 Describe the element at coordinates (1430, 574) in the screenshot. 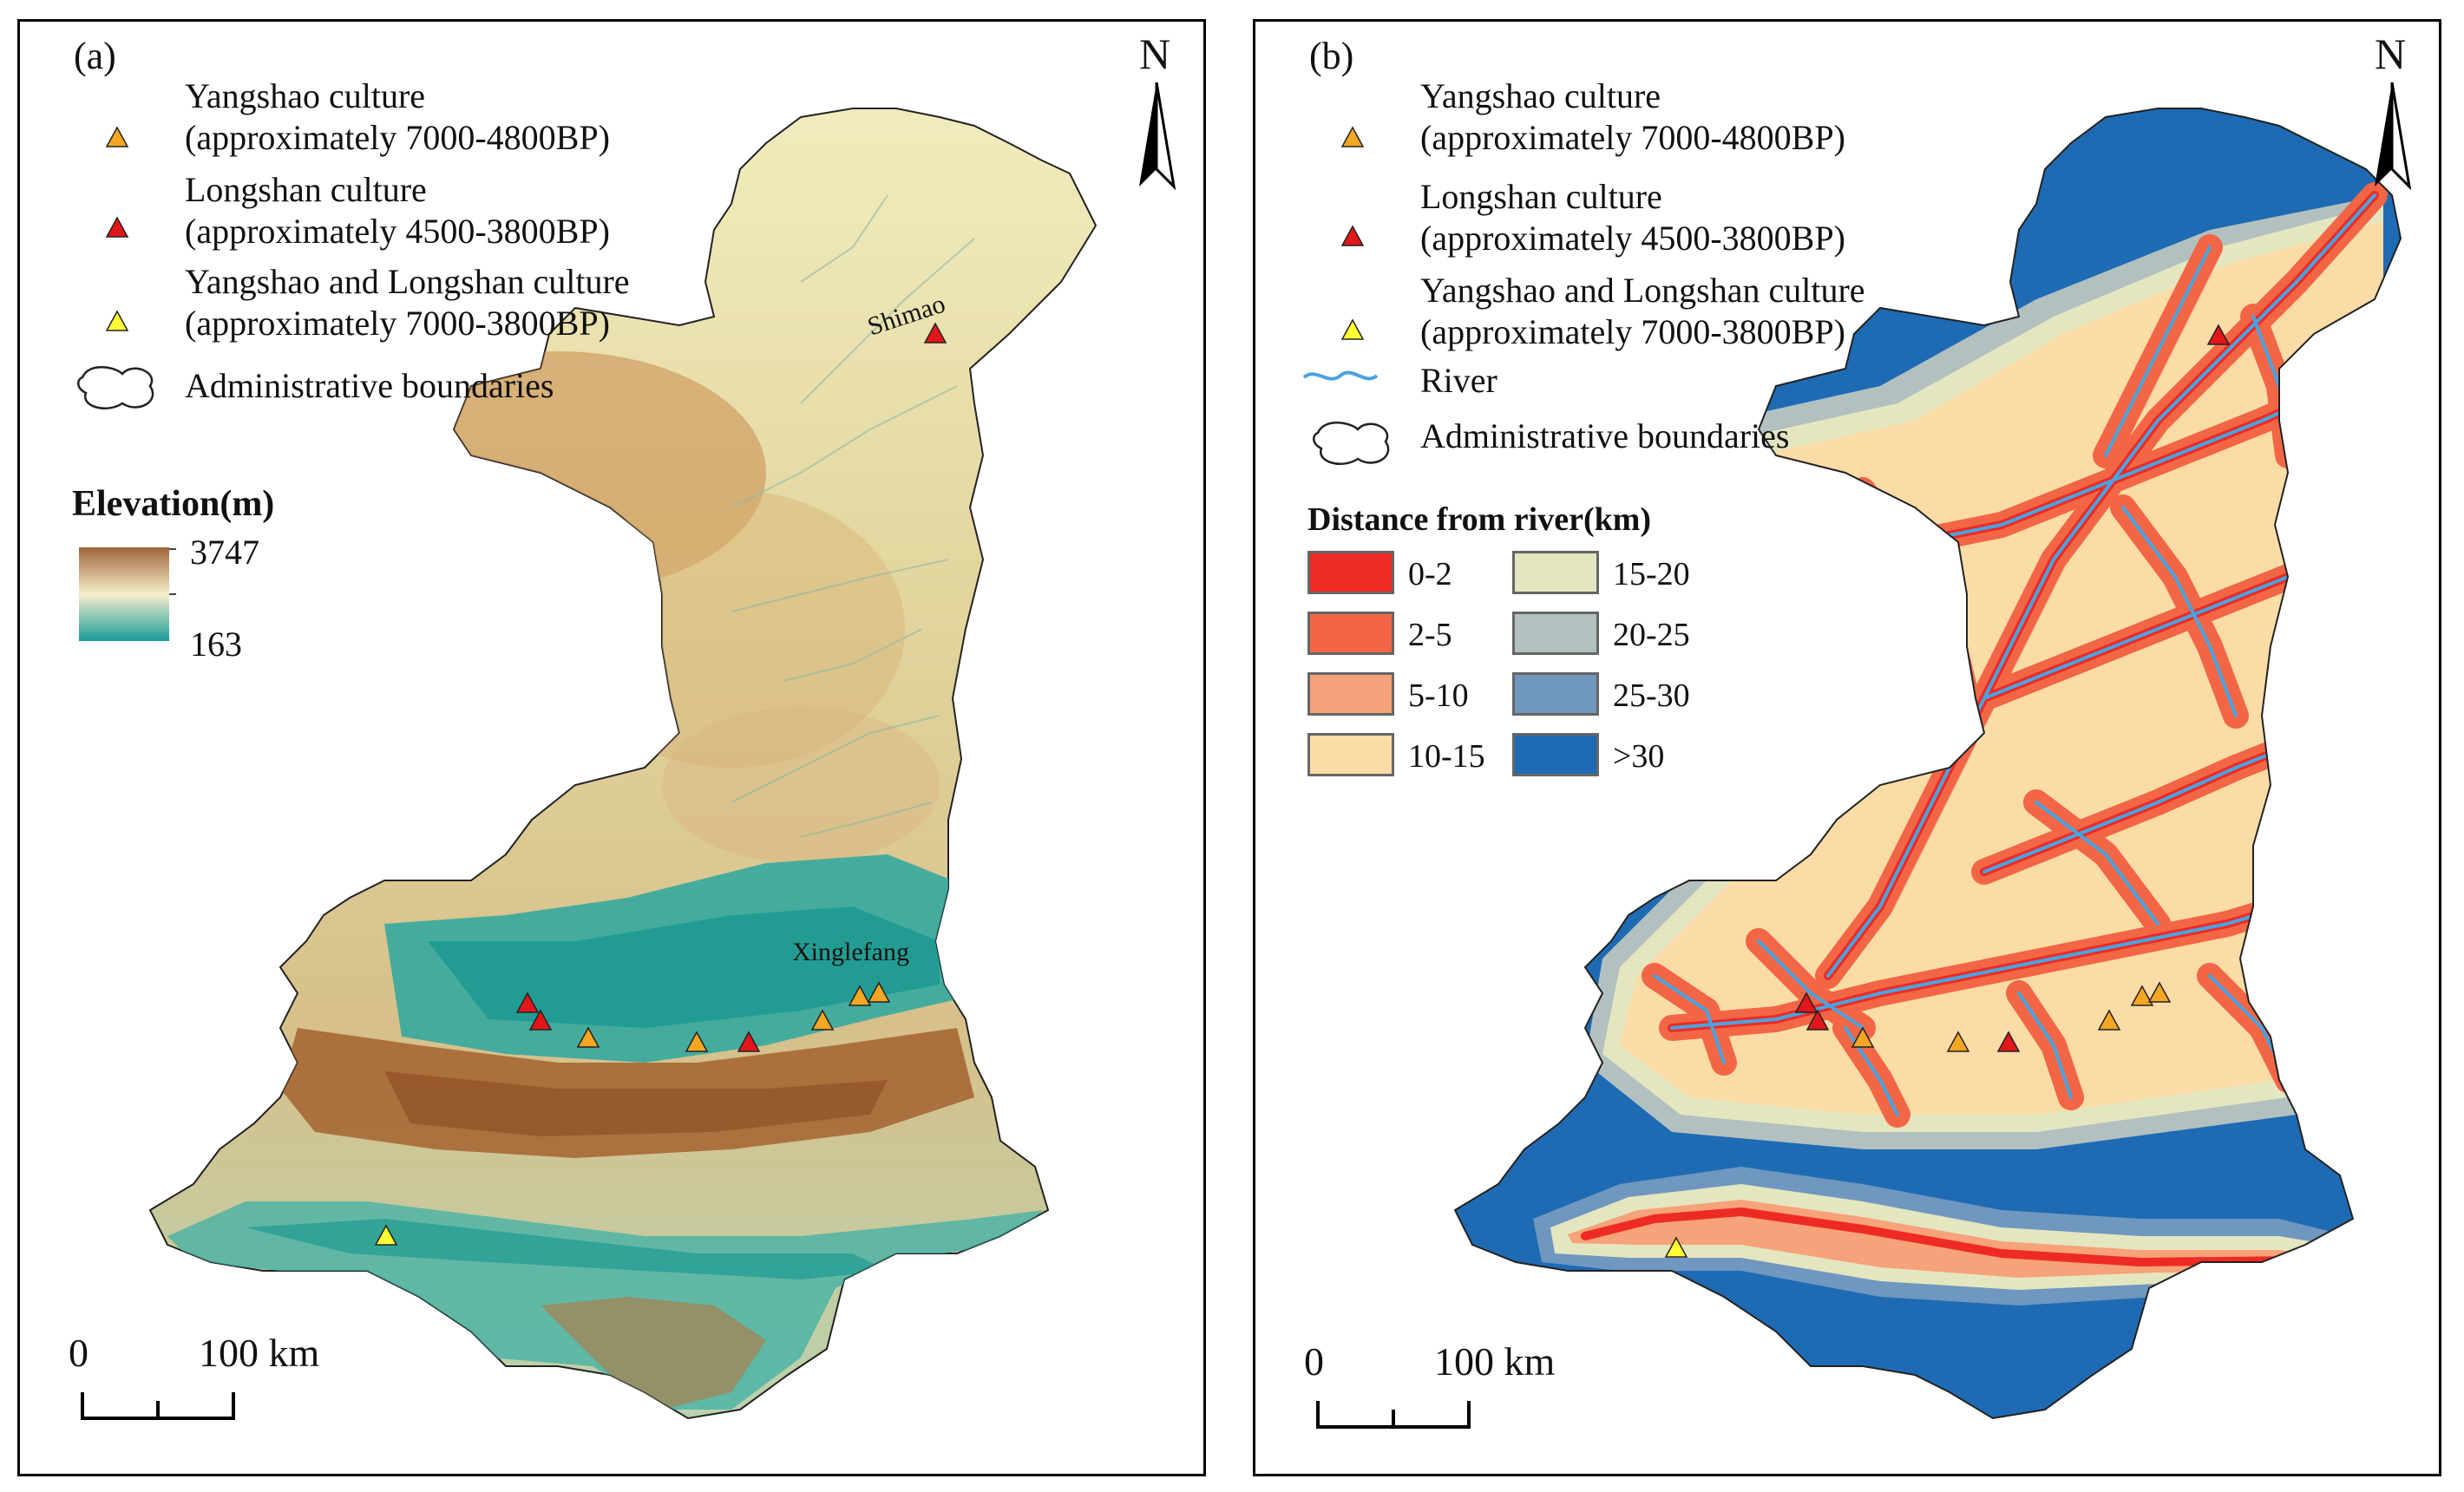

I see `distance-swatch-label: 0-2` at that location.